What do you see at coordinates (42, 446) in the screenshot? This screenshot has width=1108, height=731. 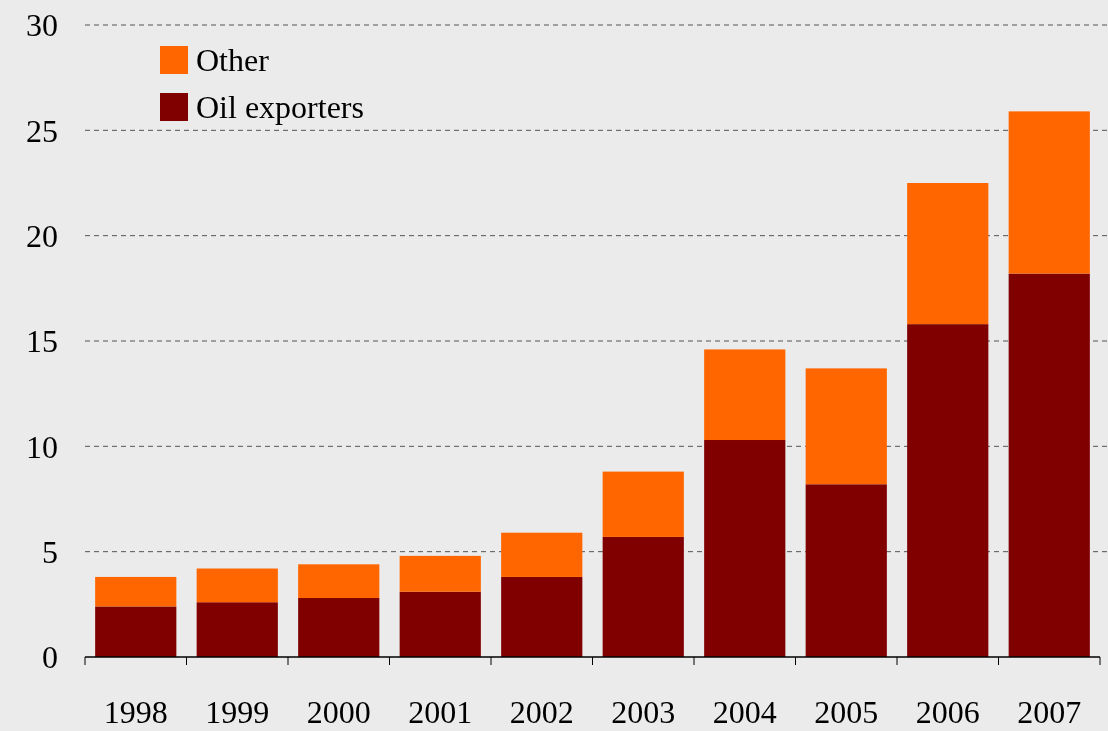 I see `y-tick-label: 10` at bounding box center [42, 446].